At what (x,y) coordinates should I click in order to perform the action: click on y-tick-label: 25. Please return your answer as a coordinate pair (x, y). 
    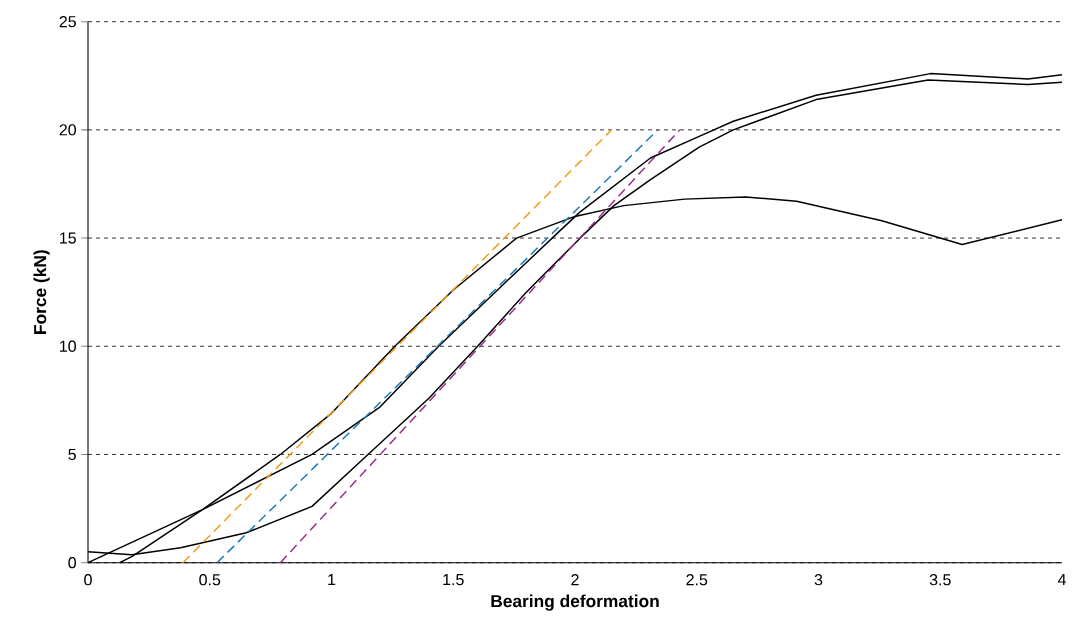
    Looking at the image, I should click on (67, 22).